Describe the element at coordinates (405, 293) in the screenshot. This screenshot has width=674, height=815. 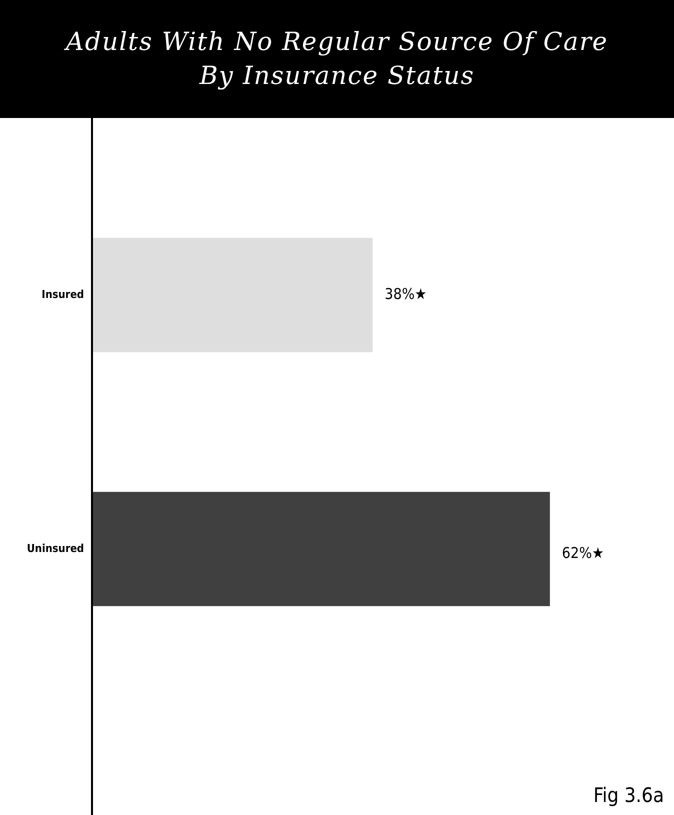
I see `data-label: 38%★` at that location.